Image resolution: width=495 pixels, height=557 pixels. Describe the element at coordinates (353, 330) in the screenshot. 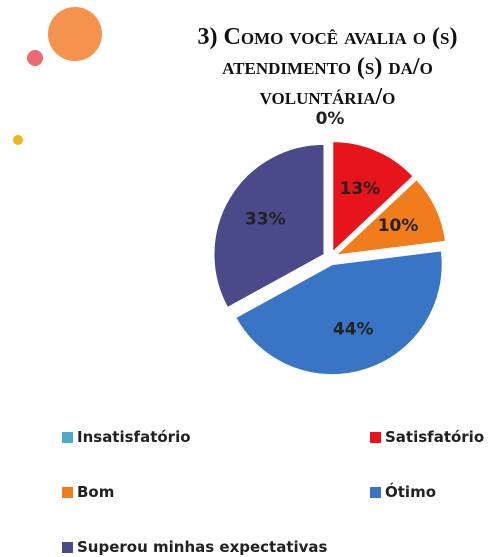

I see `data-label: 44%` at that location.